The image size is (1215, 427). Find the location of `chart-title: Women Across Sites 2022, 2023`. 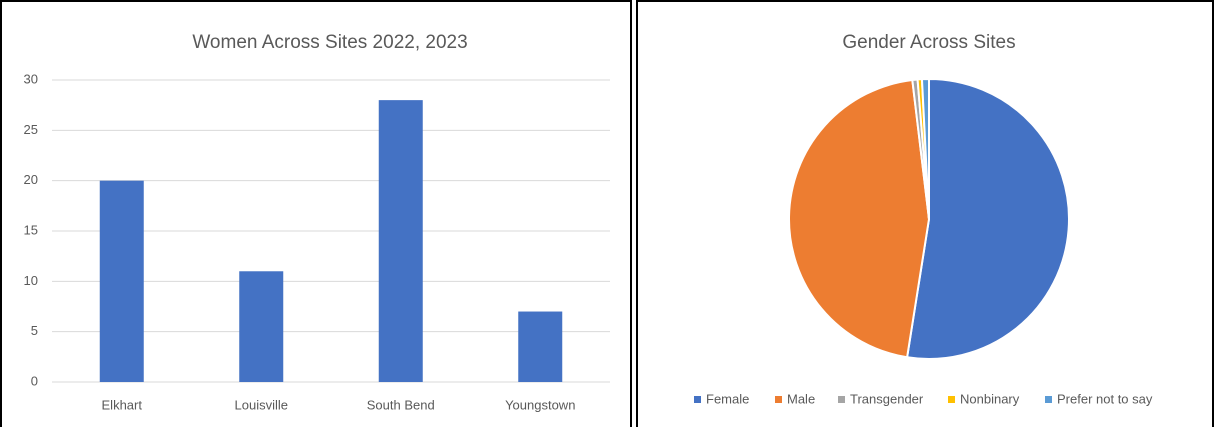

chart-title: Women Across Sites 2022, 2023 is located at coordinates (329, 42).